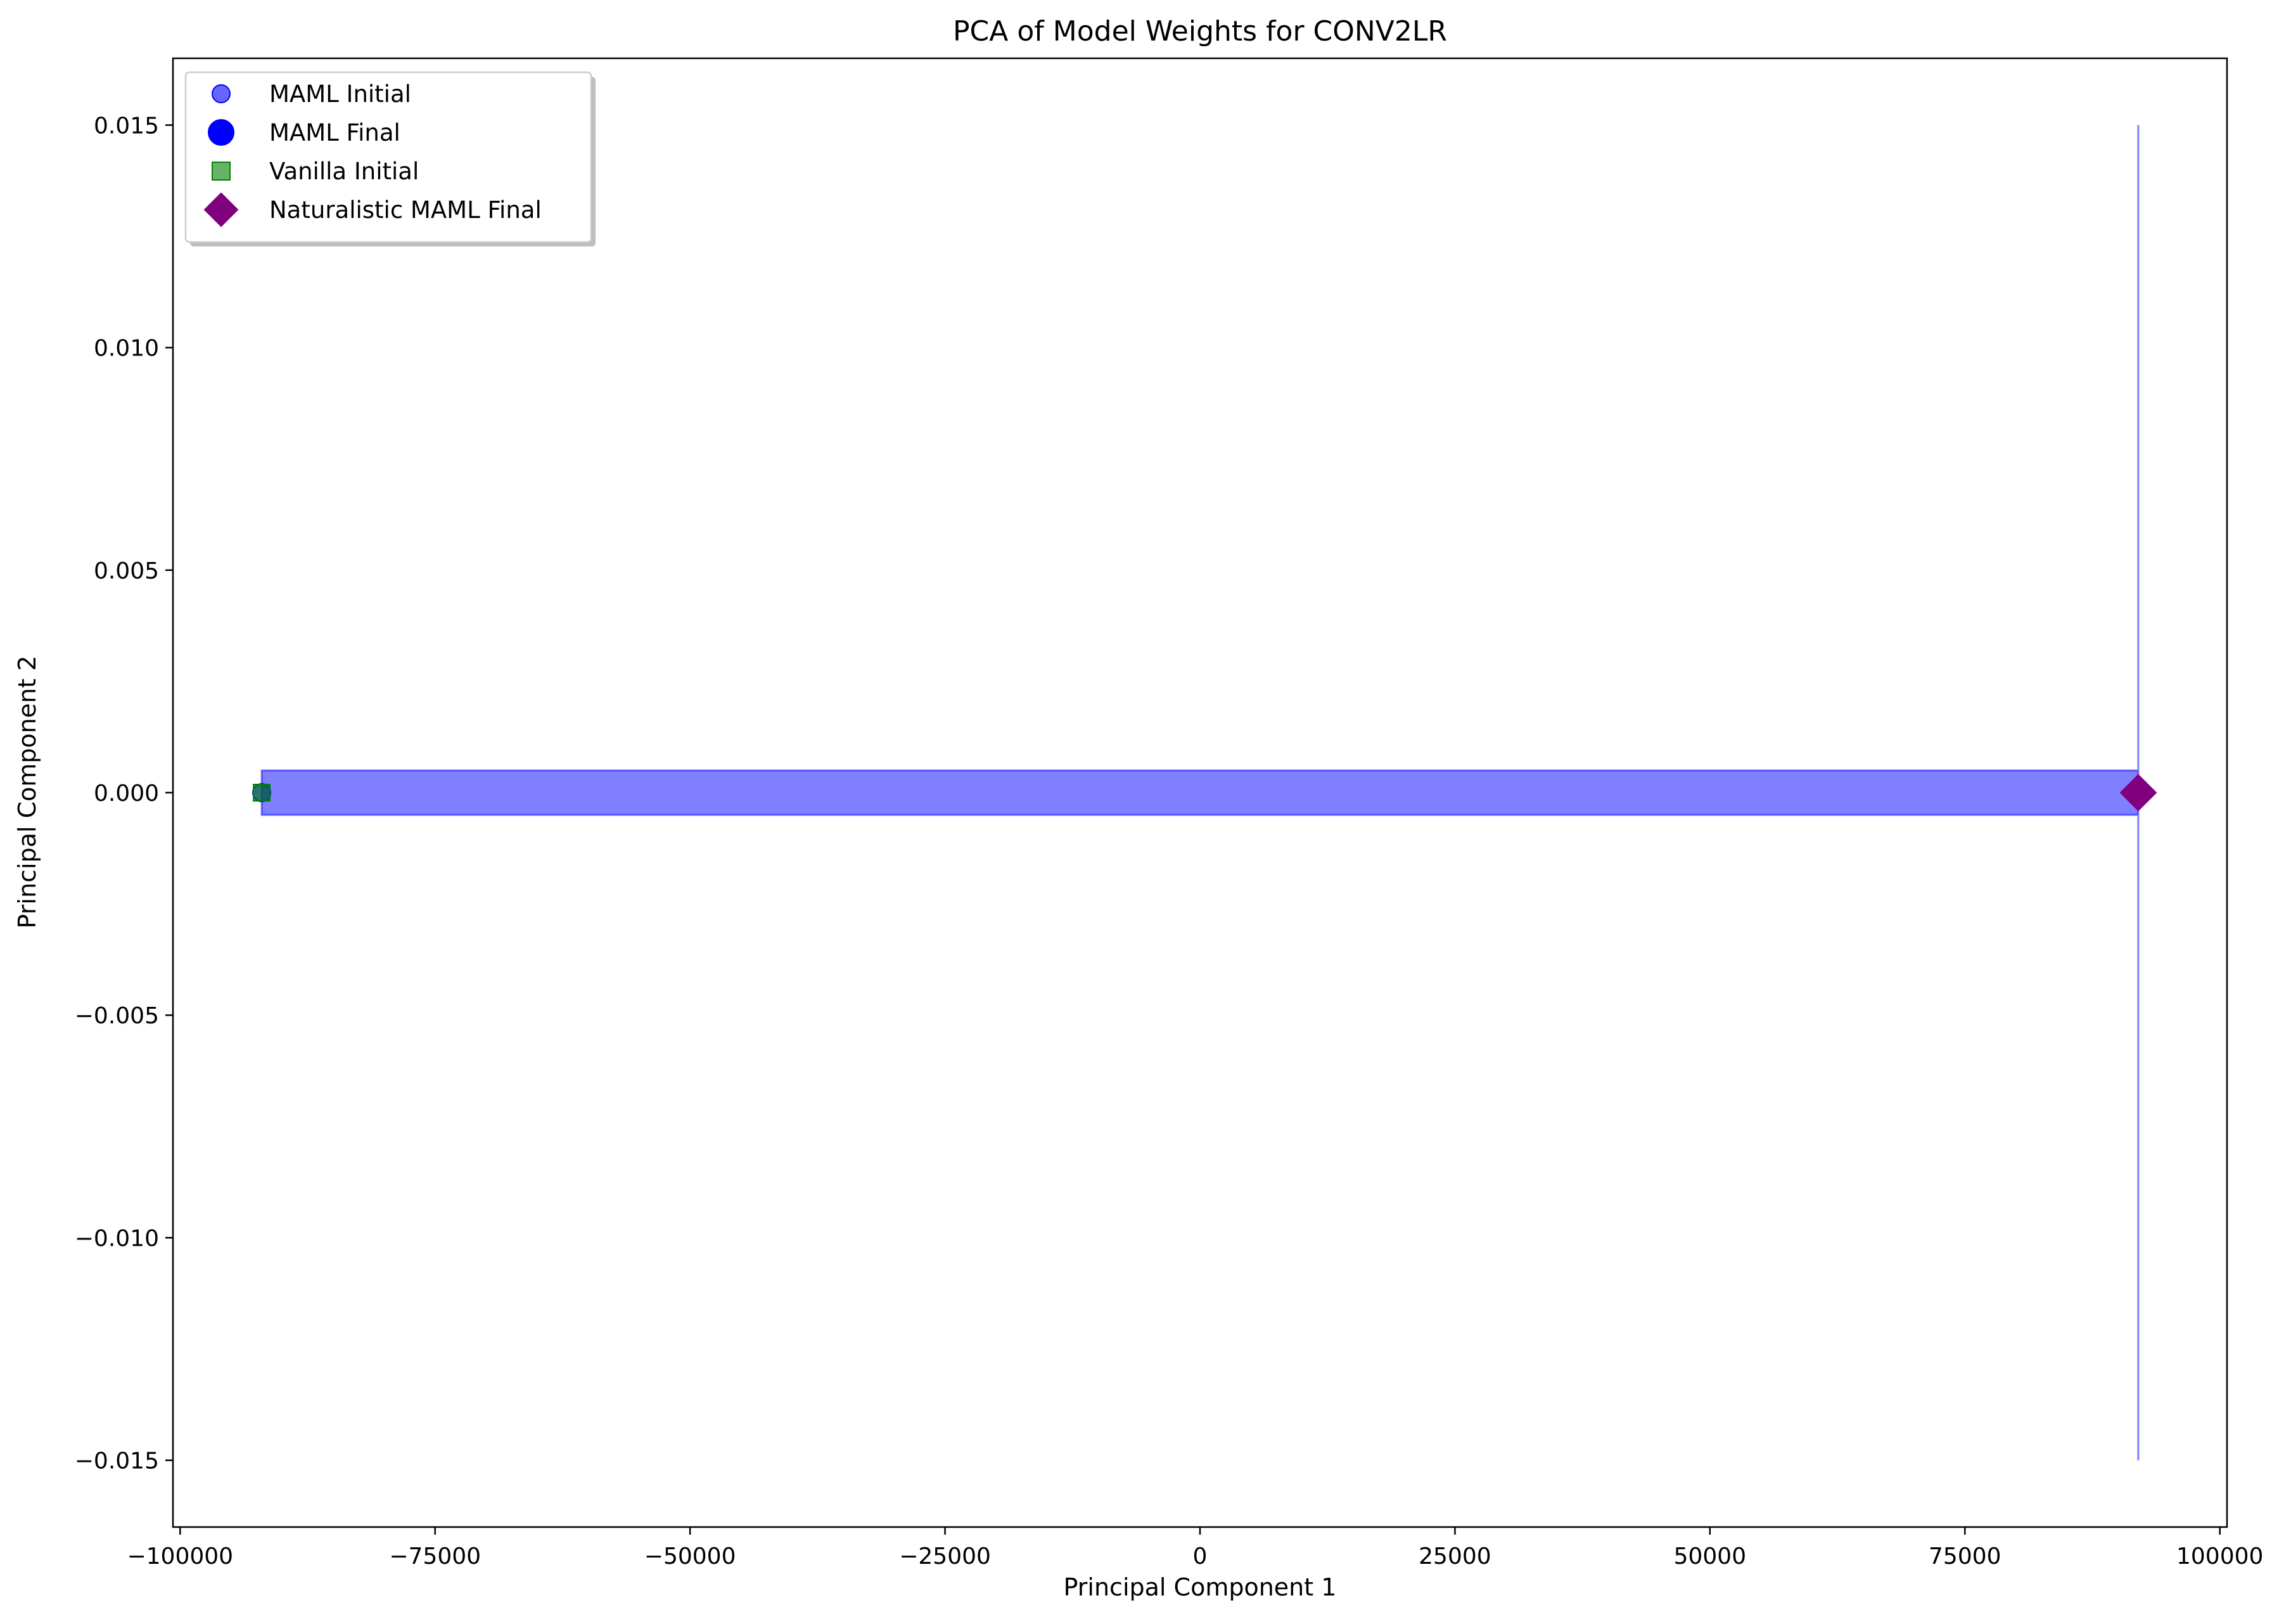 The image size is (2291, 1624). Describe the element at coordinates (27, 792) in the screenshot. I see `y-axis-label: Principal Component 2` at that location.